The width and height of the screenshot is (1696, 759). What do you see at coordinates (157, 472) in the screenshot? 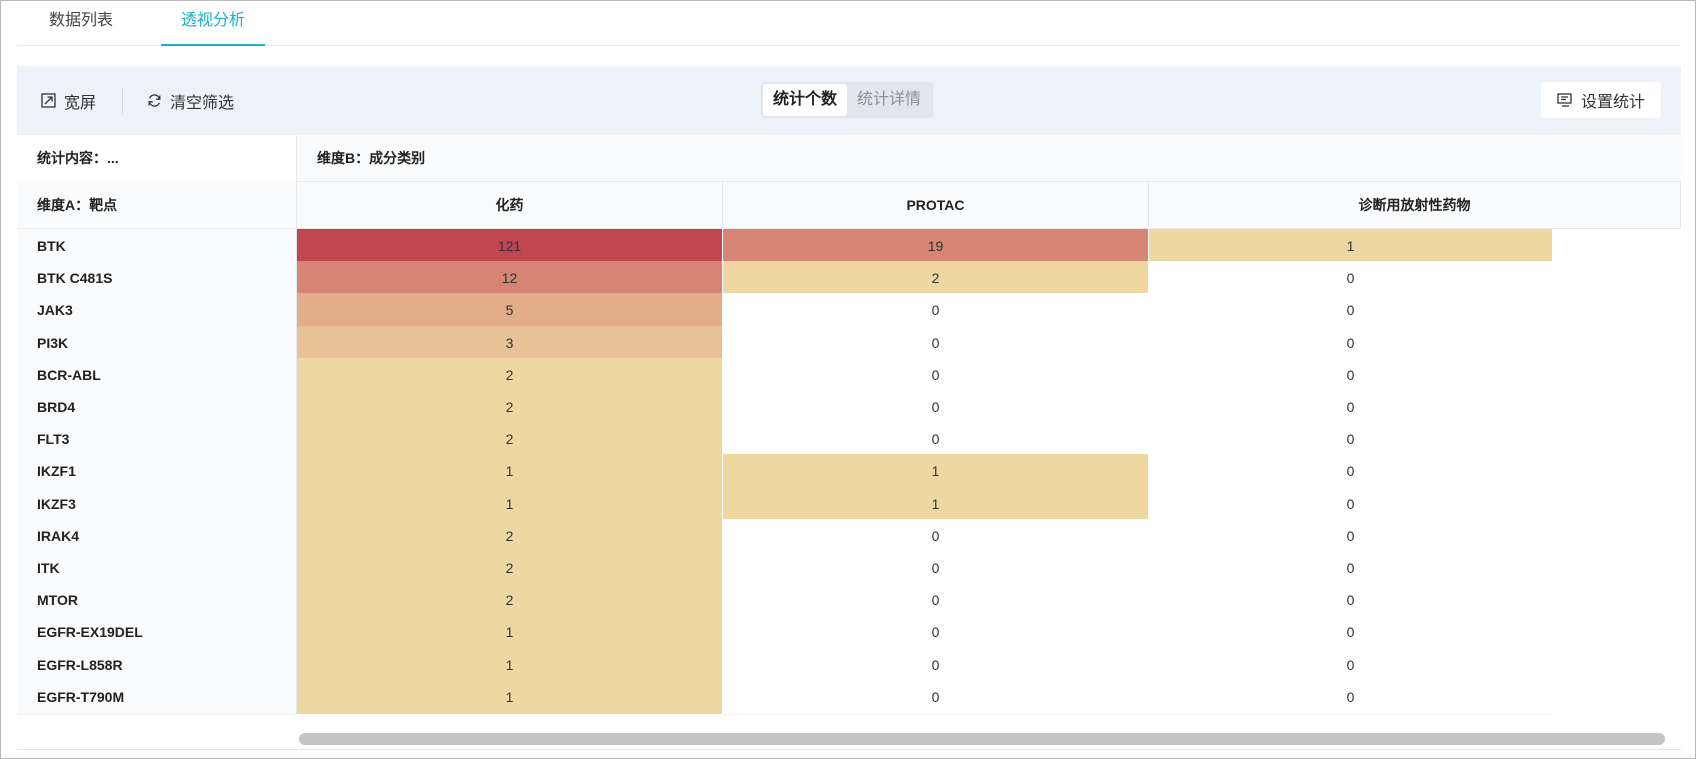
I see `row-label: IKZF1` at bounding box center [157, 472].